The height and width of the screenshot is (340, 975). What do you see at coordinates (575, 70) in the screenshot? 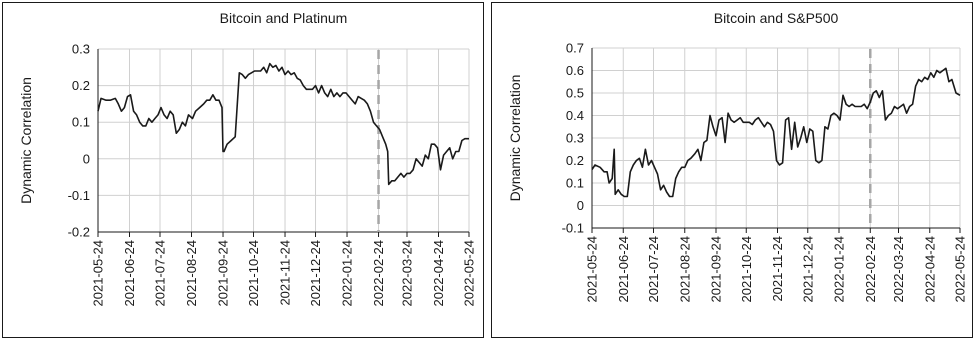
I see `y-tick-label: 0.6` at bounding box center [575, 70].